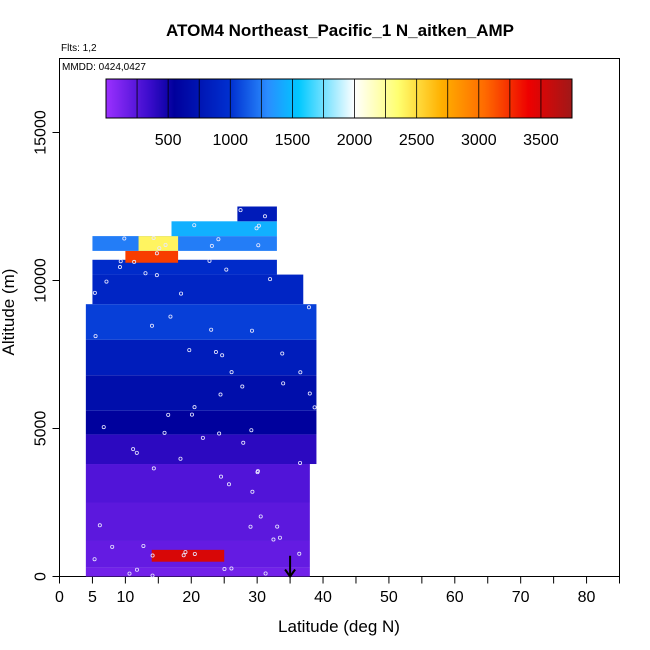 Image resolution: width=650 pixels, height=650 pixels. What do you see at coordinates (340, 30) in the screenshot?
I see `chart-title: ATOM4 Northeast_Pacific_1 N_aitken_AMP` at bounding box center [340, 30].